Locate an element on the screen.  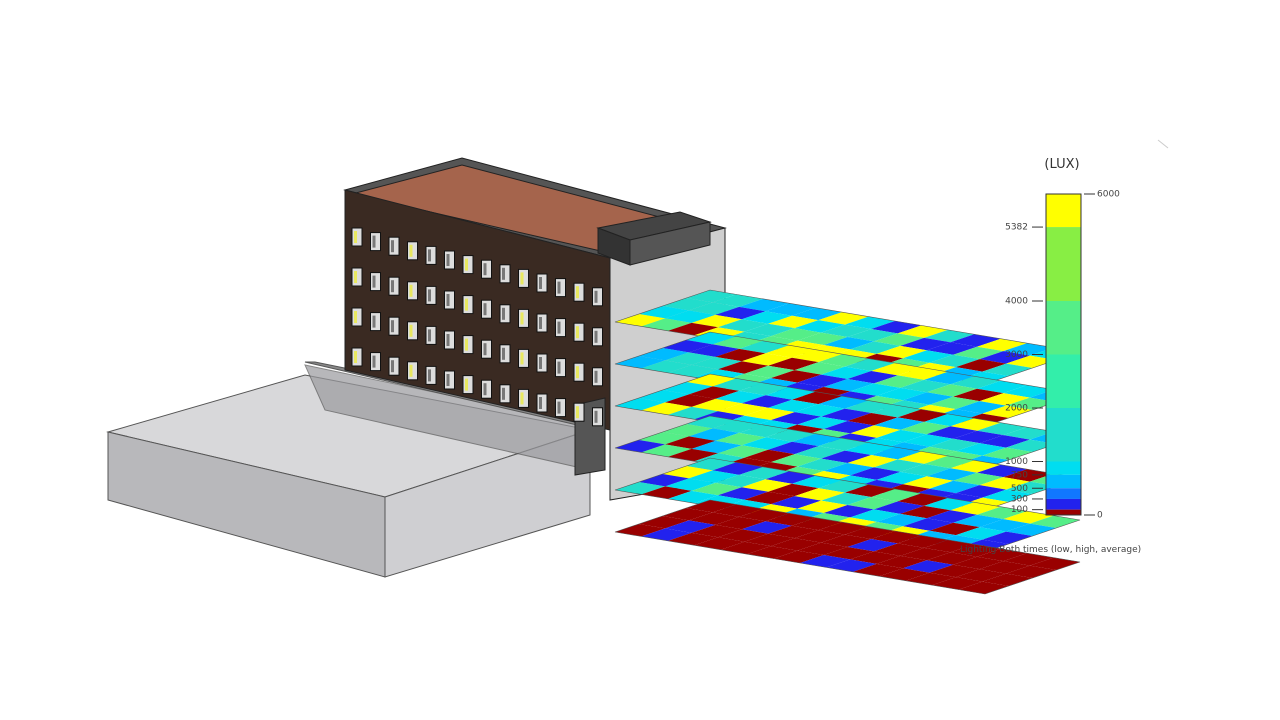
tick-label: 5382 is located at coordinates (1016, 228).